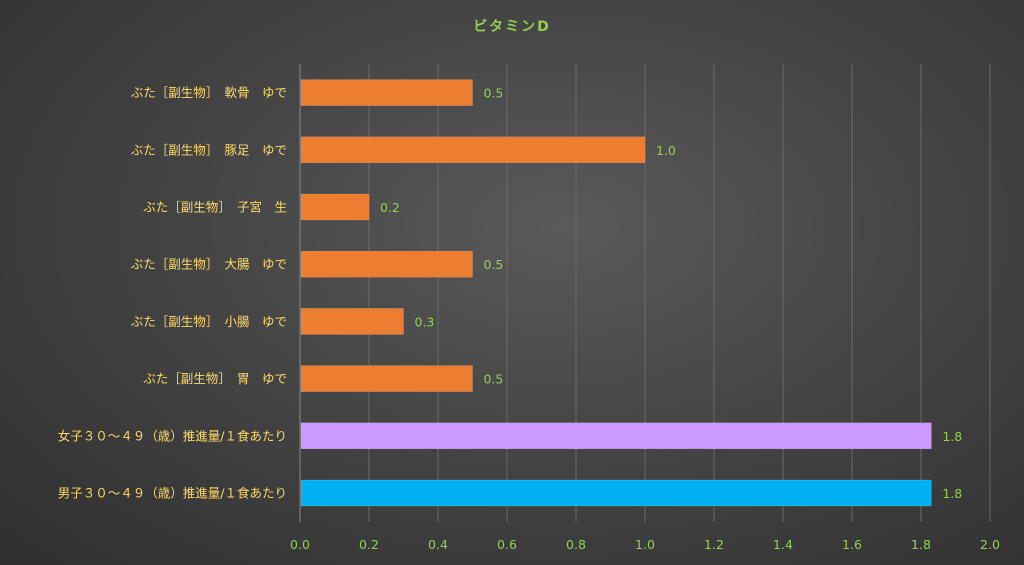  I want to click on category-label: 男子３０～４９（歳）推進量/１食あたり, so click(172, 493).